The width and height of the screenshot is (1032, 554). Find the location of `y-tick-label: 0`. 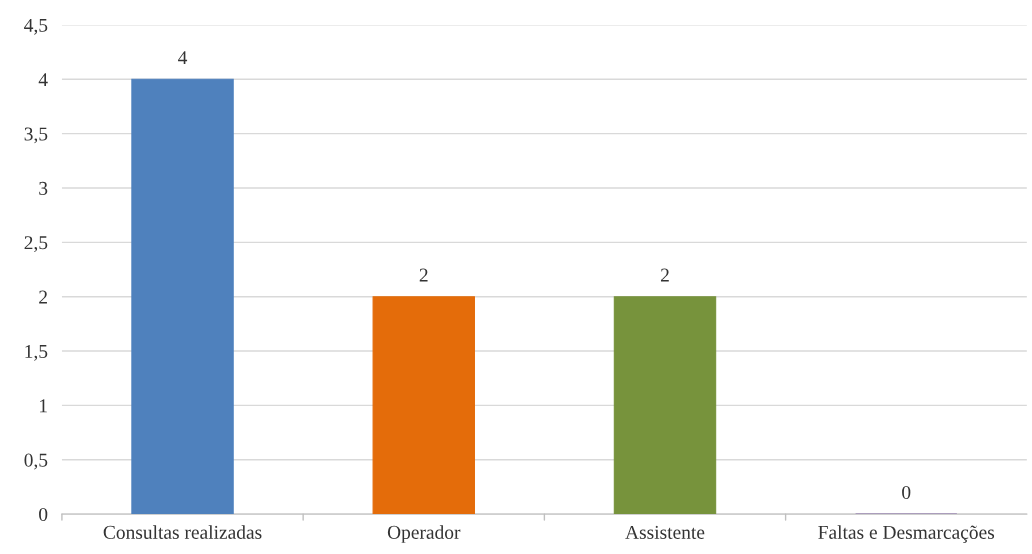

y-tick-label: 0 is located at coordinates (43, 514).